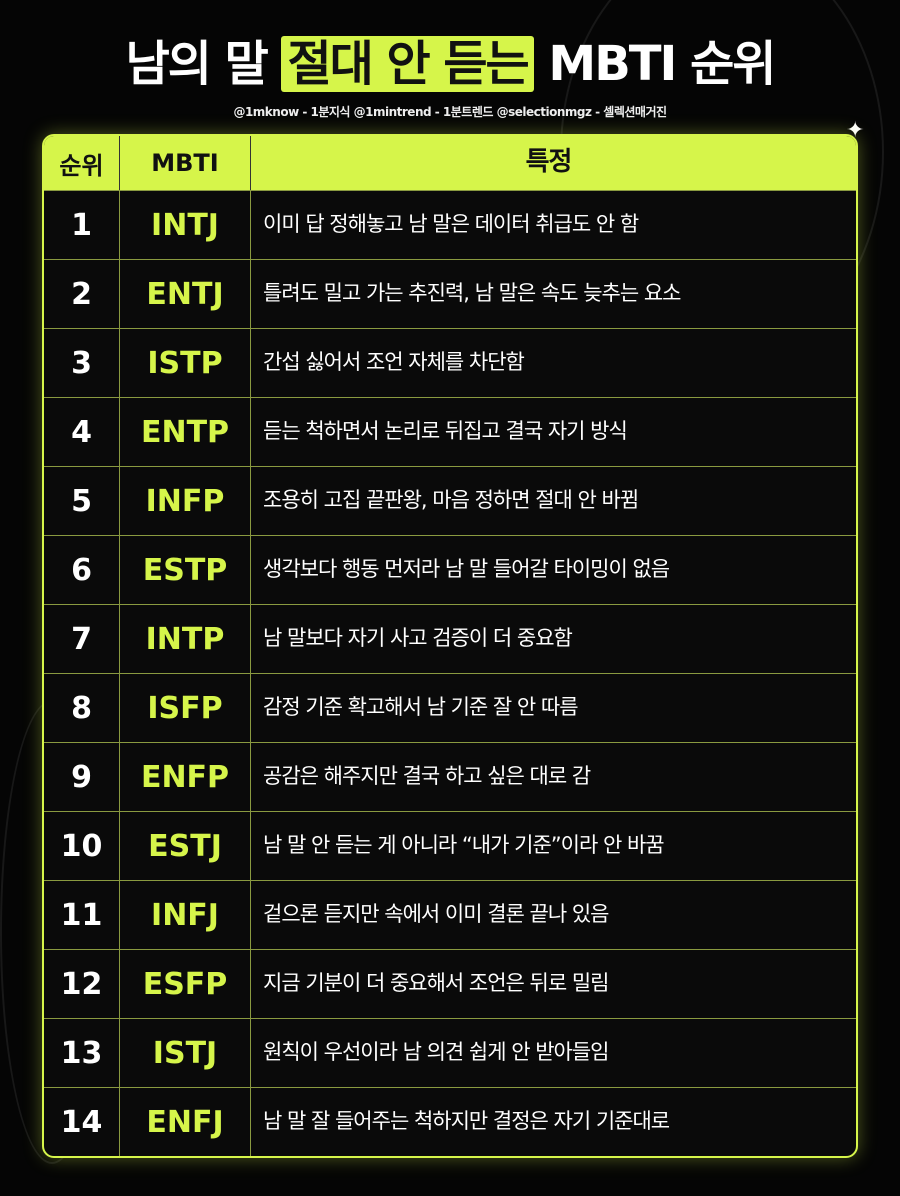  What do you see at coordinates (407, 64) in the screenshot?
I see `title-highlight: 절대 안 듣는` at bounding box center [407, 64].